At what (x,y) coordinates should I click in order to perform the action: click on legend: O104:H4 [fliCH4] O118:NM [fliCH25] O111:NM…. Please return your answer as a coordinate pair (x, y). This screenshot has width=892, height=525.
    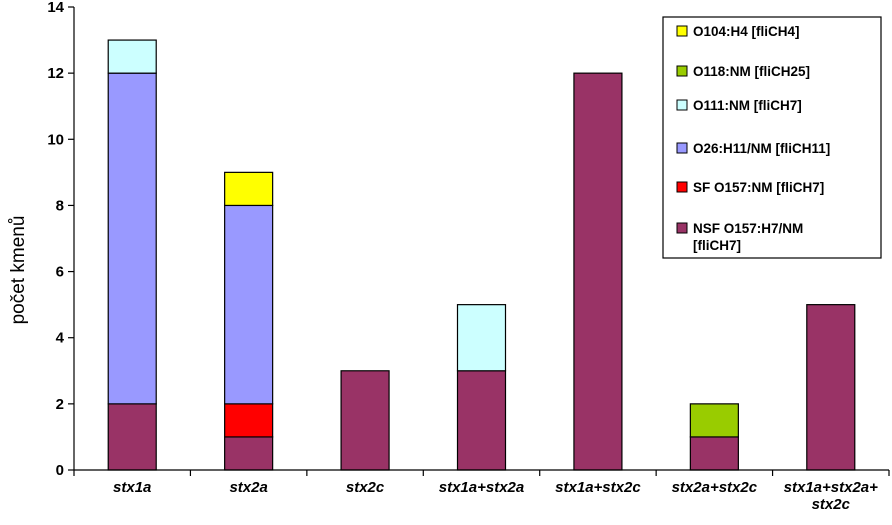
    Looking at the image, I should click on (772, 137).